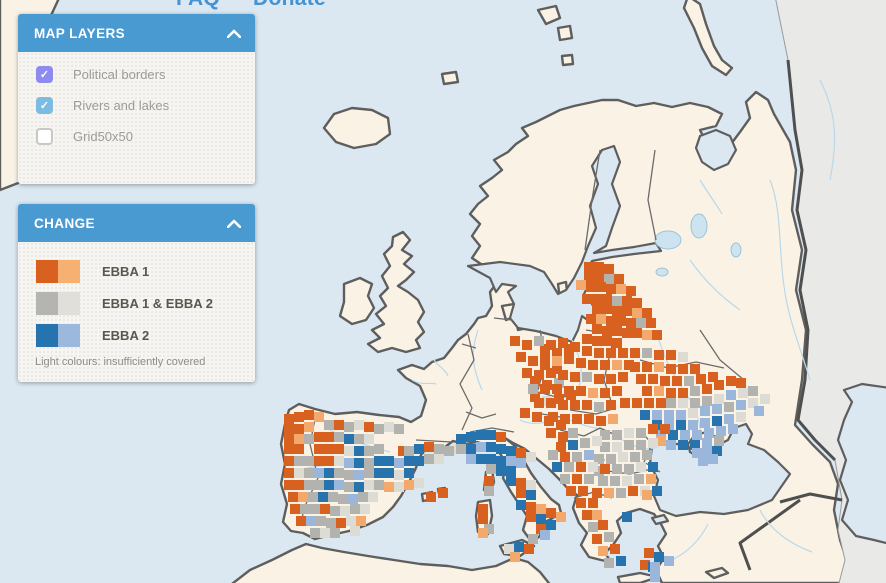 This screenshot has height=583, width=886. I want to click on change-panel-header: CHANGE, so click(136, 223).